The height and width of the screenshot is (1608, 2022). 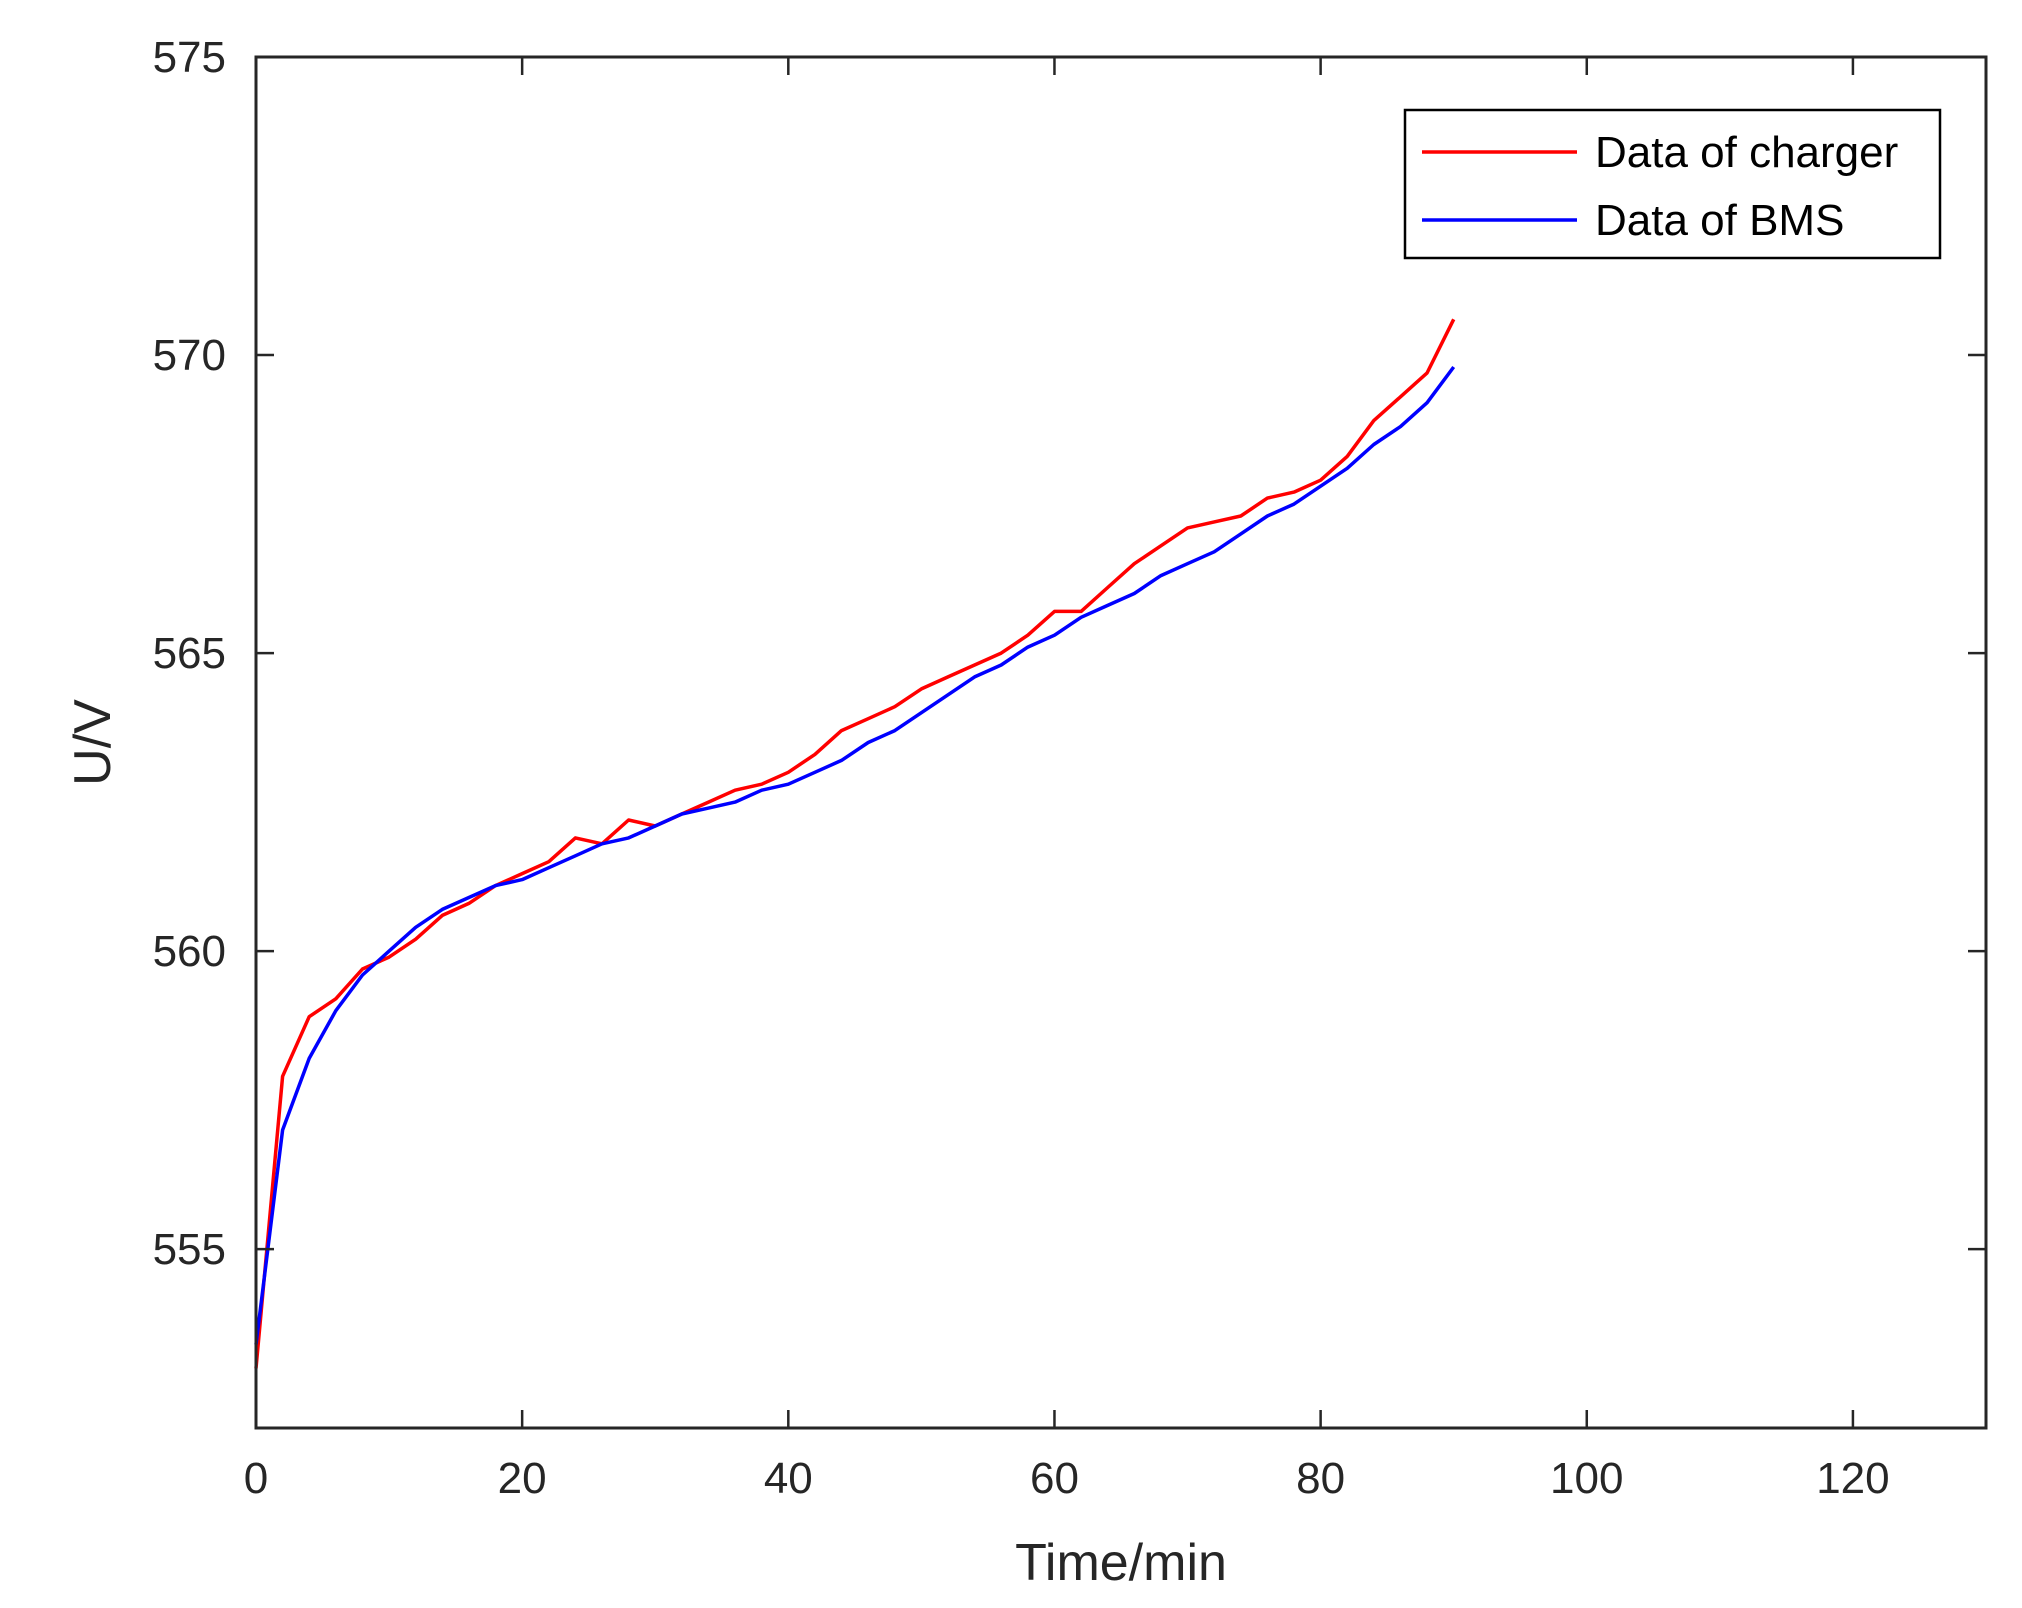 What do you see at coordinates (189, 653) in the screenshot?
I see `y-tick-label-2: 565` at bounding box center [189, 653].